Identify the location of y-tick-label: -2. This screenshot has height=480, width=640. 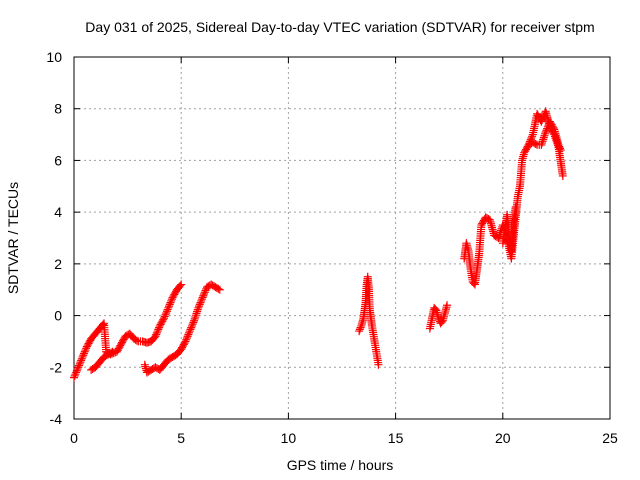
(56, 367).